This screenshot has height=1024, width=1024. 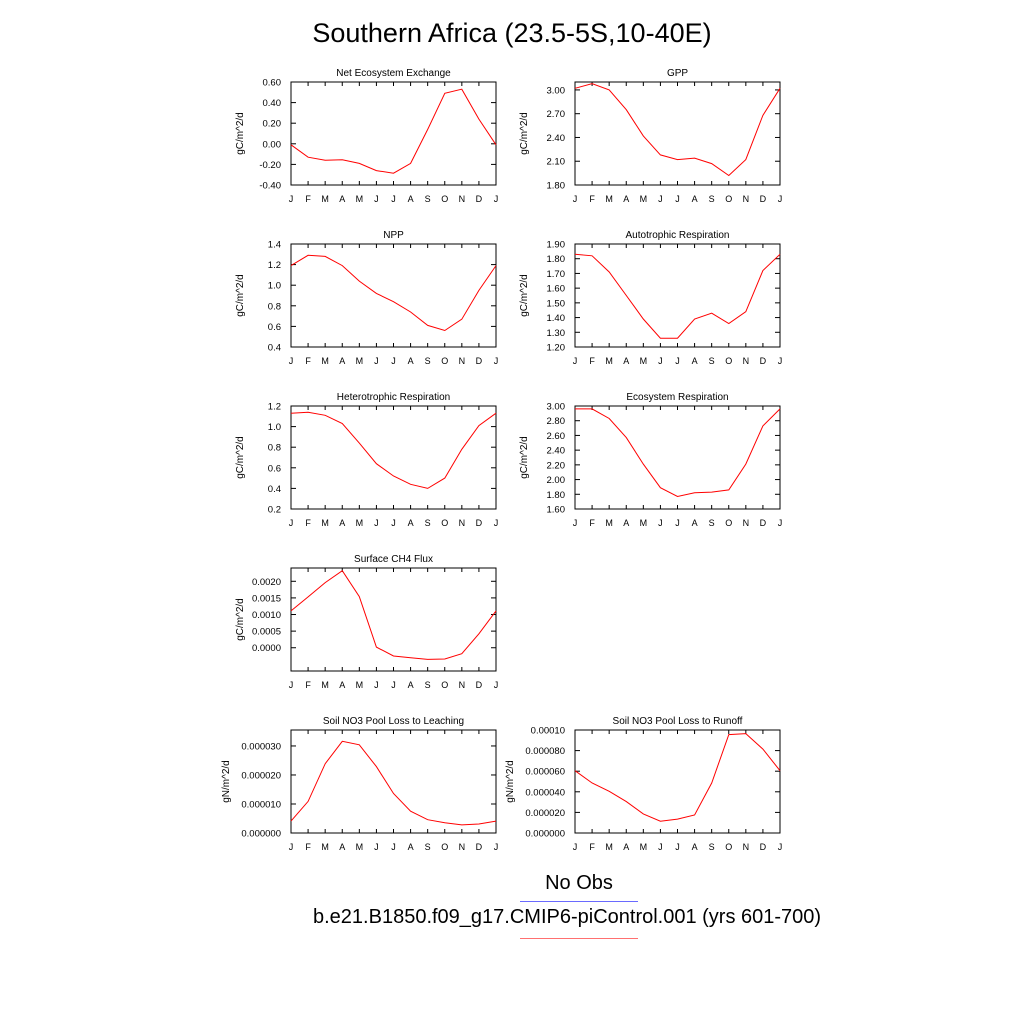 I want to click on y-tick-label: 0.0015, so click(x=266, y=598).